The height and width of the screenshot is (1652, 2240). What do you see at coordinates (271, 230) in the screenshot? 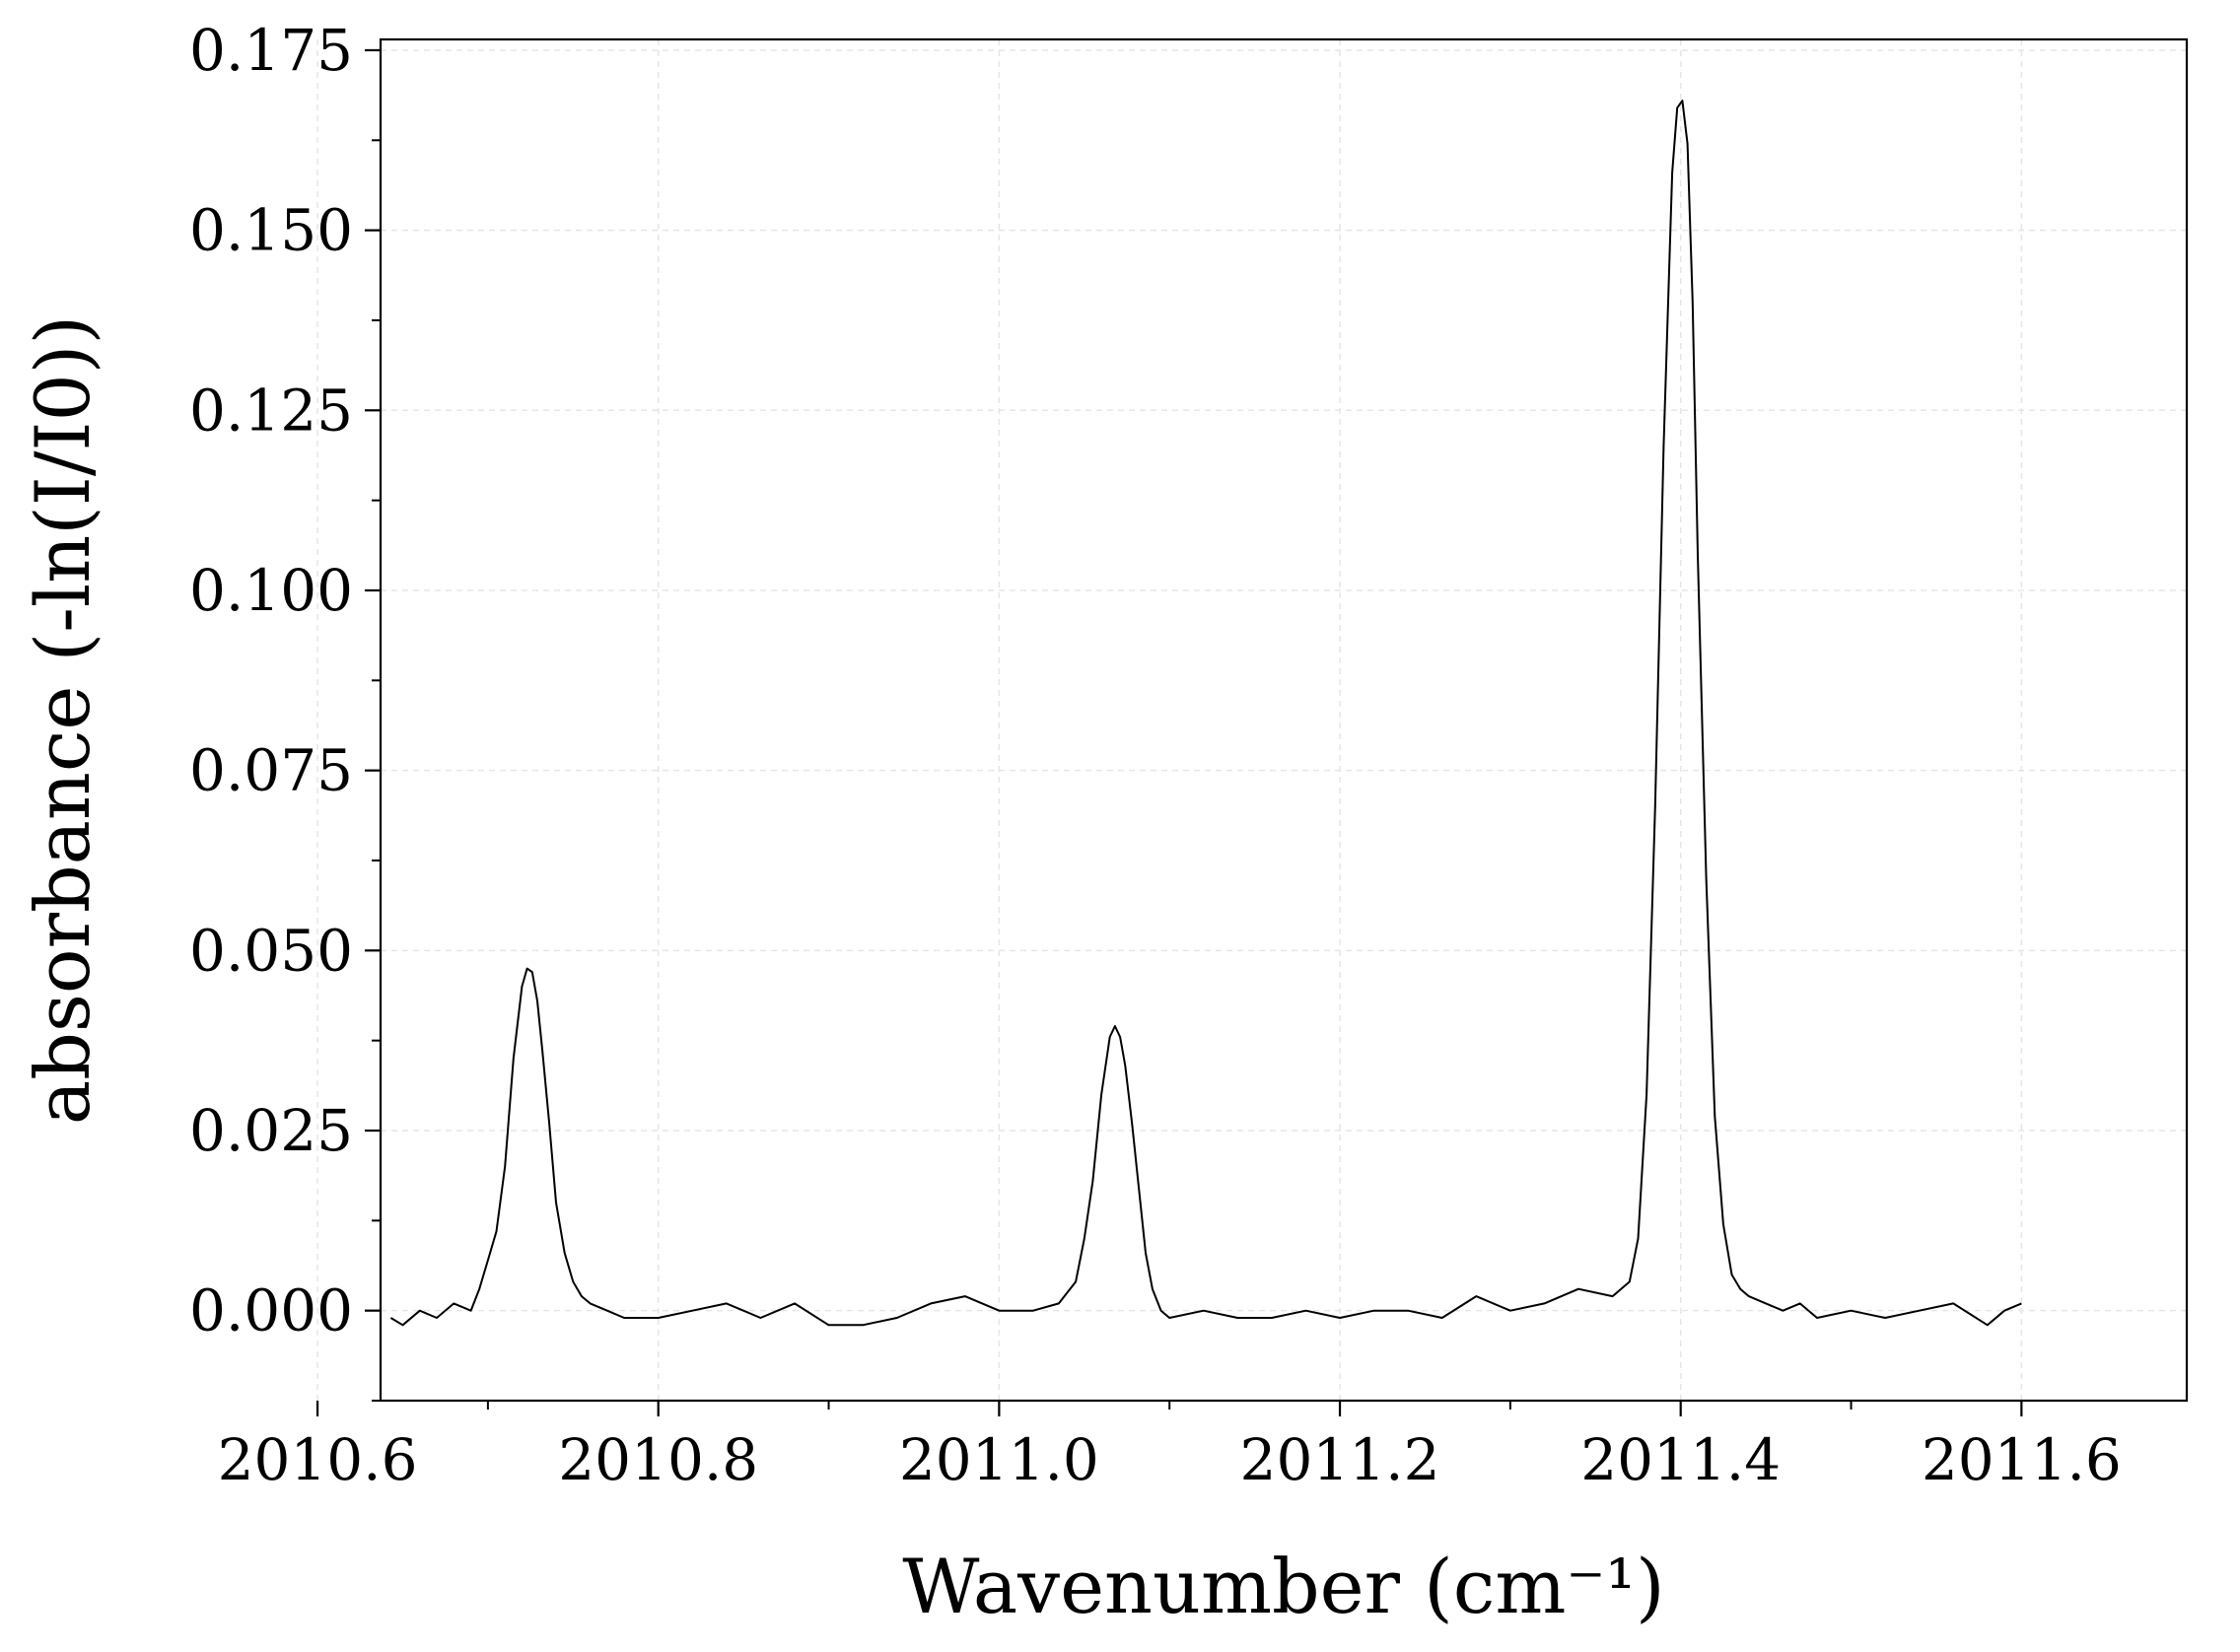
I see `y-tick-label: 0.150` at bounding box center [271, 230].